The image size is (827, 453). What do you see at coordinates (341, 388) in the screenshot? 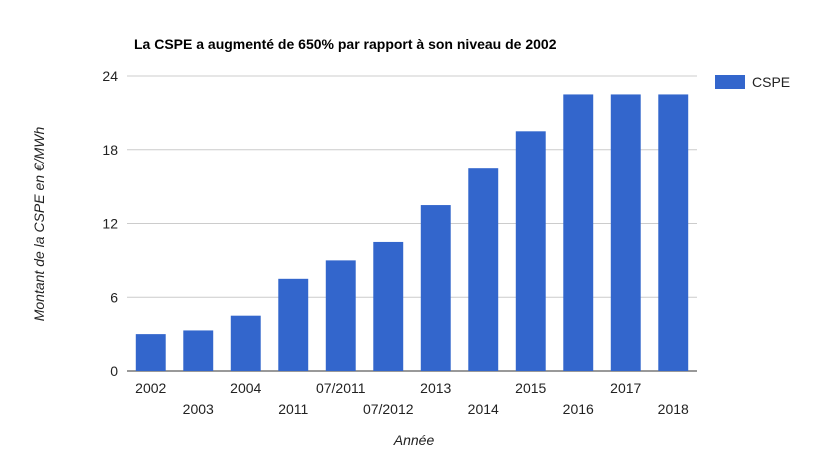
I see `x-tick-label: 07/2011` at bounding box center [341, 388].